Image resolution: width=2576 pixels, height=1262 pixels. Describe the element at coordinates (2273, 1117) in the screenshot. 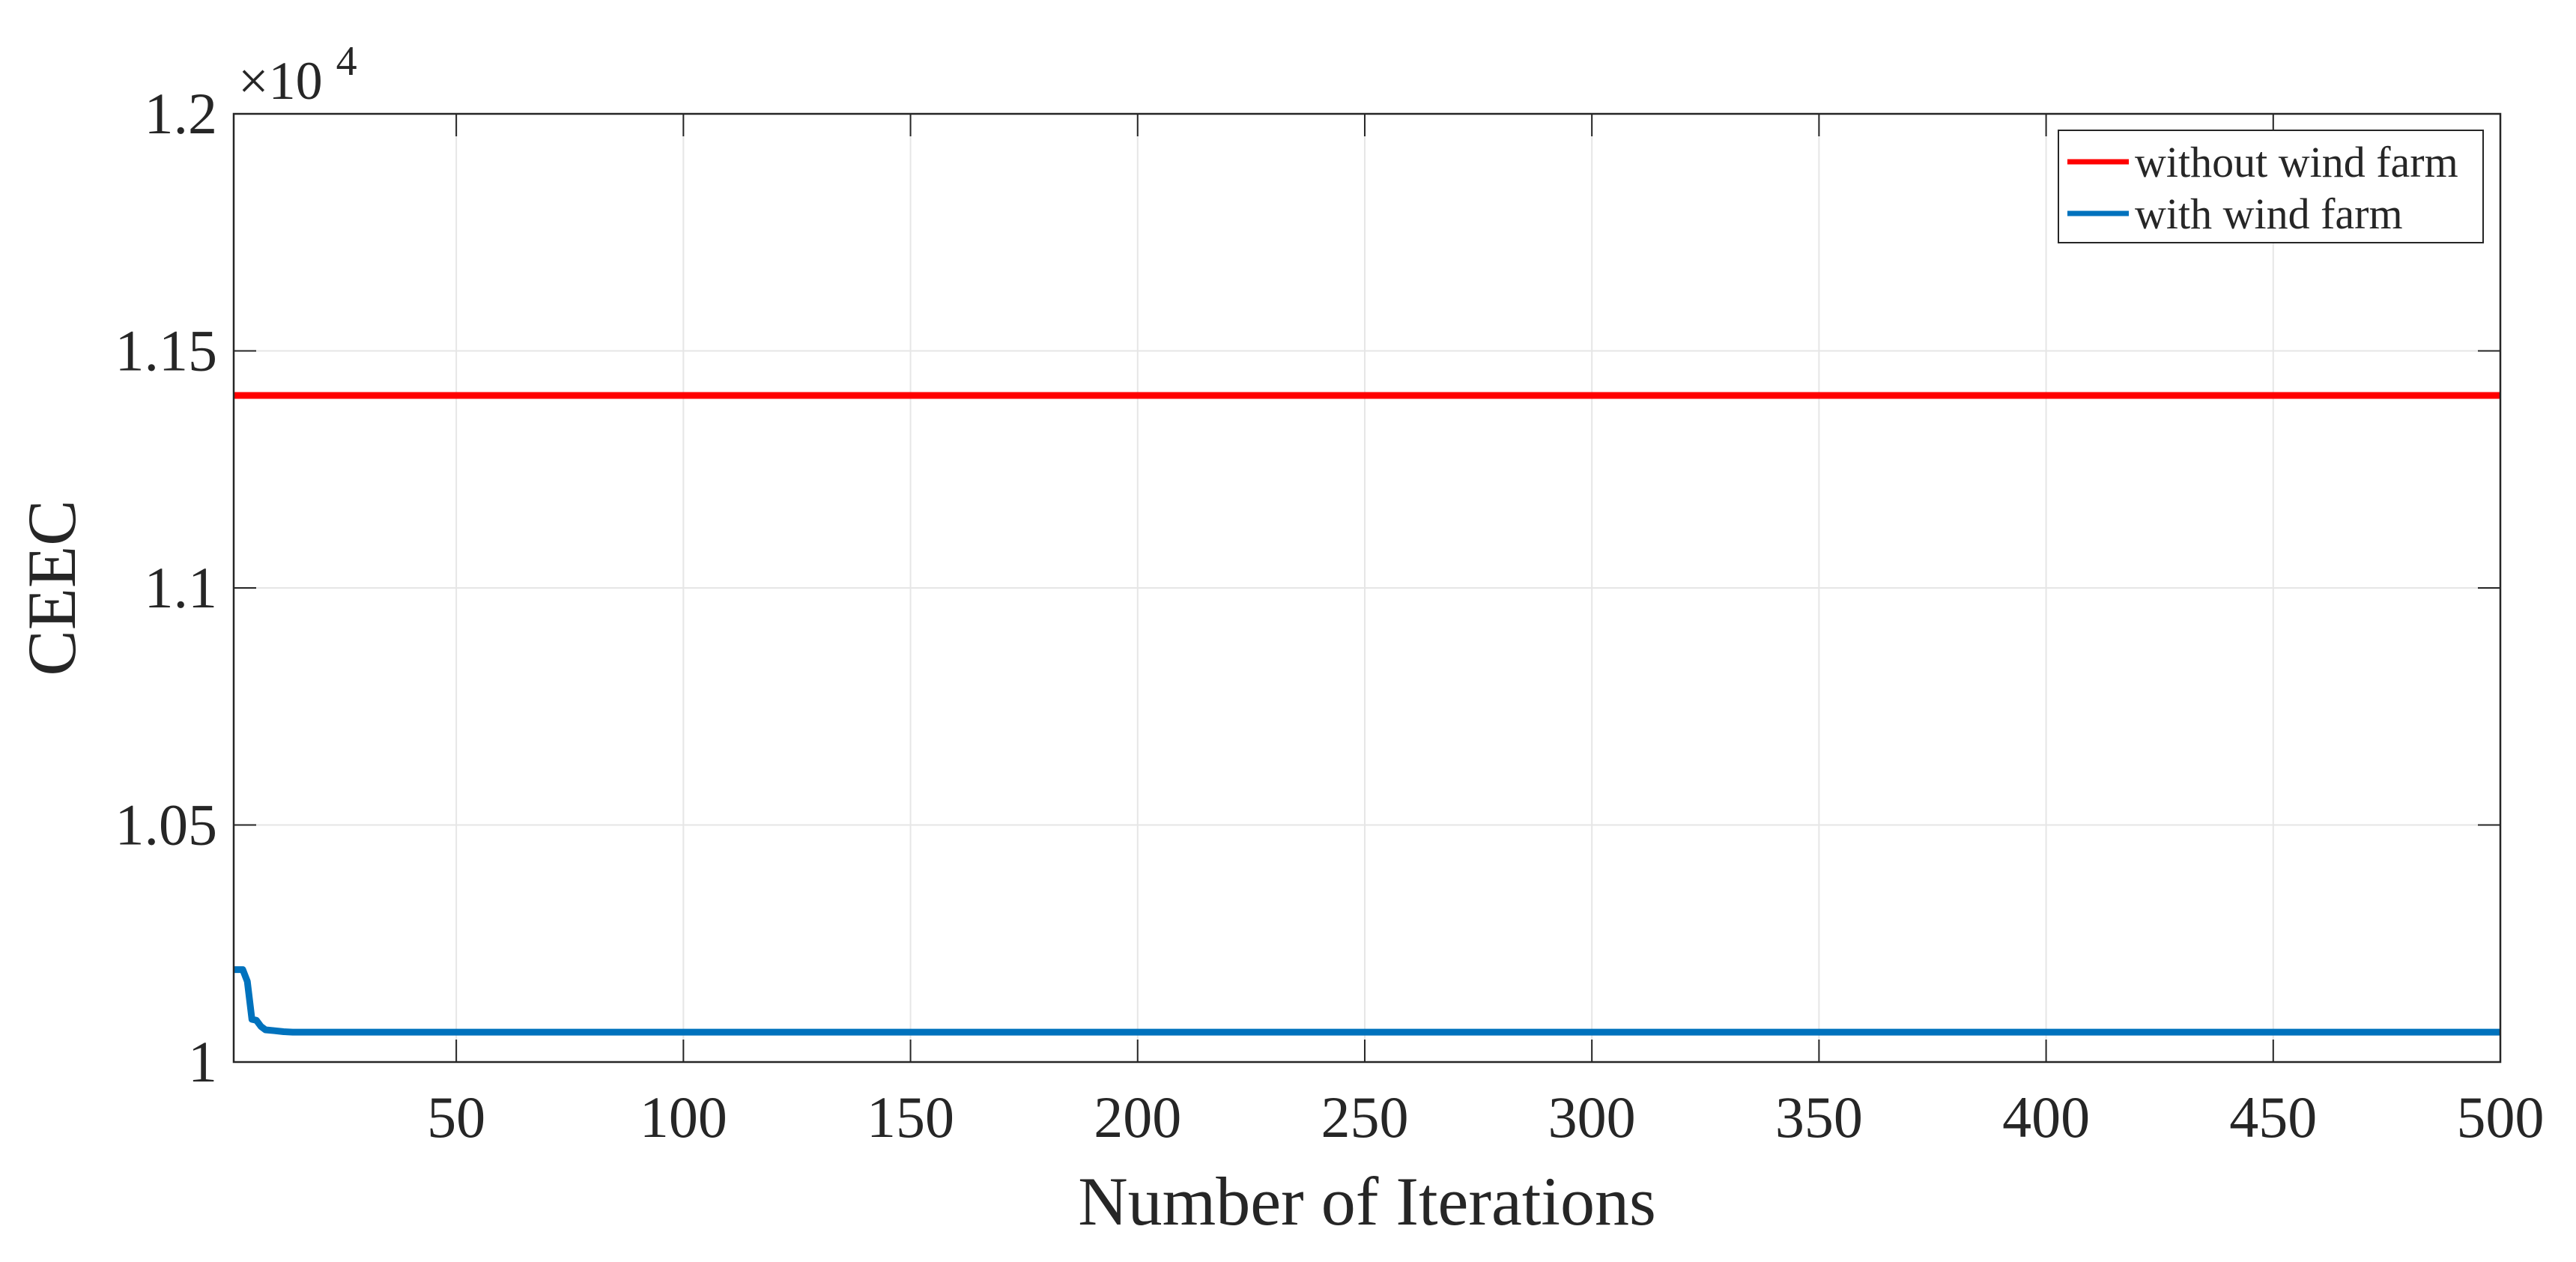

I see `x-tick-label: 450` at that location.